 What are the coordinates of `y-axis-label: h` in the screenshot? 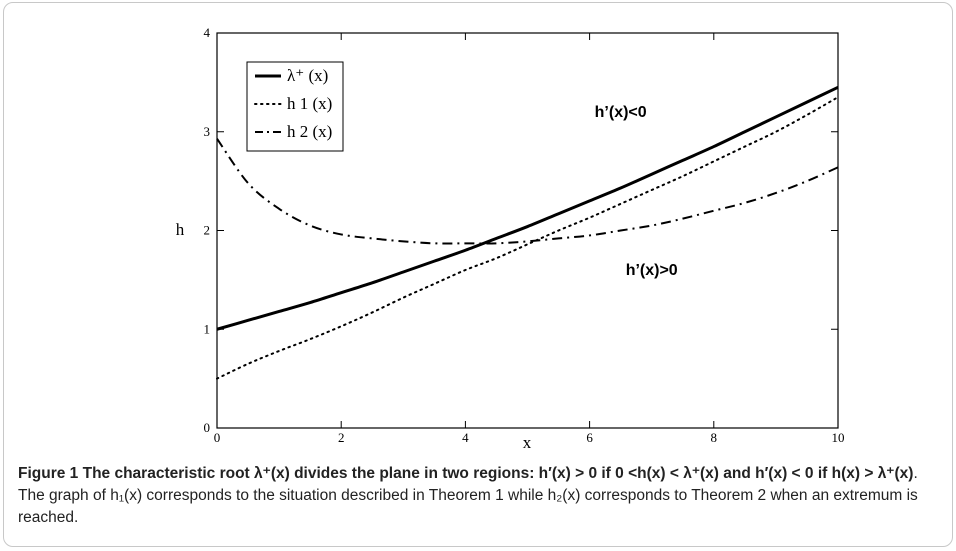 It's located at (180, 229).